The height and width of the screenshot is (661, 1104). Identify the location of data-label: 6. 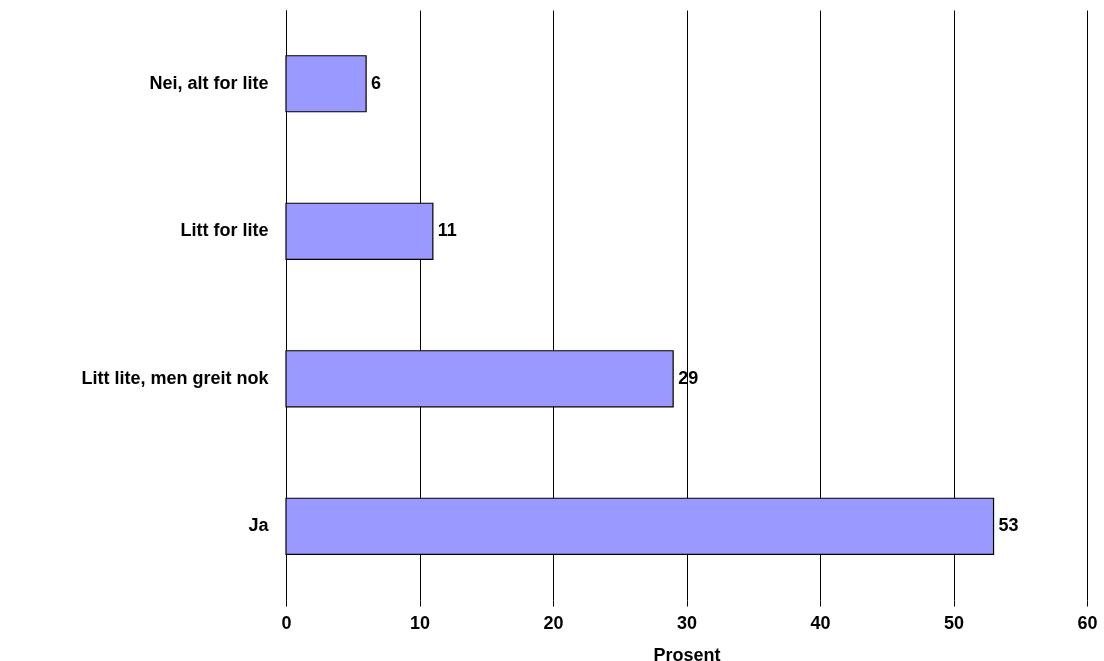
(376, 82).